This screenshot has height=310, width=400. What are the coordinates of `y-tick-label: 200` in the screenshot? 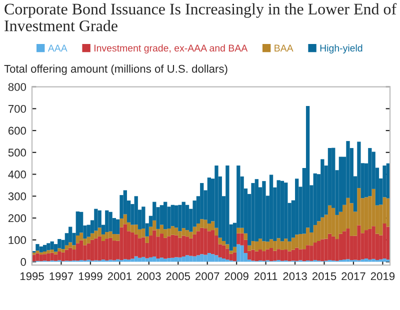 It's located at (17, 218).